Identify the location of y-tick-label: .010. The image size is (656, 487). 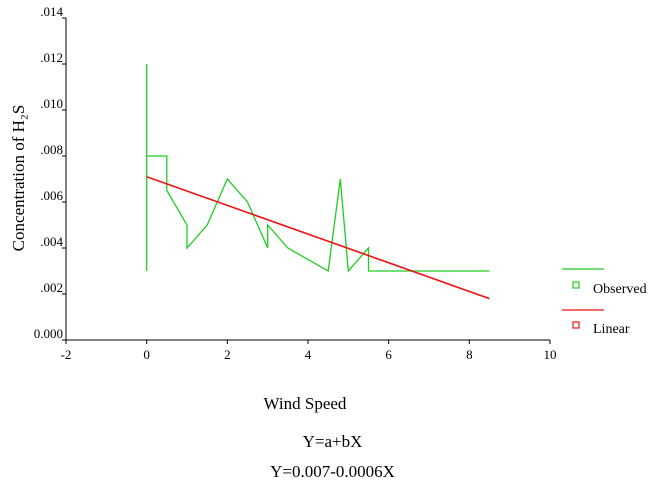
(51, 103).